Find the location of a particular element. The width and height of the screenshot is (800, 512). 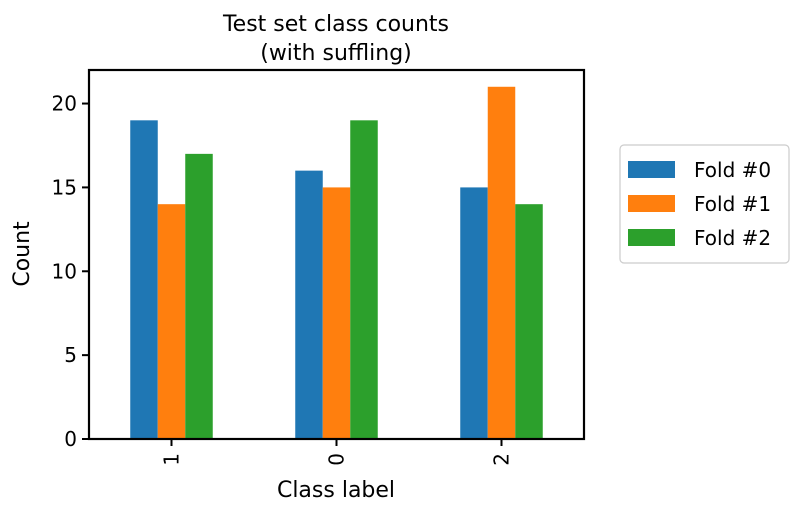

x-tick-label: 2 is located at coordinates (502, 459).